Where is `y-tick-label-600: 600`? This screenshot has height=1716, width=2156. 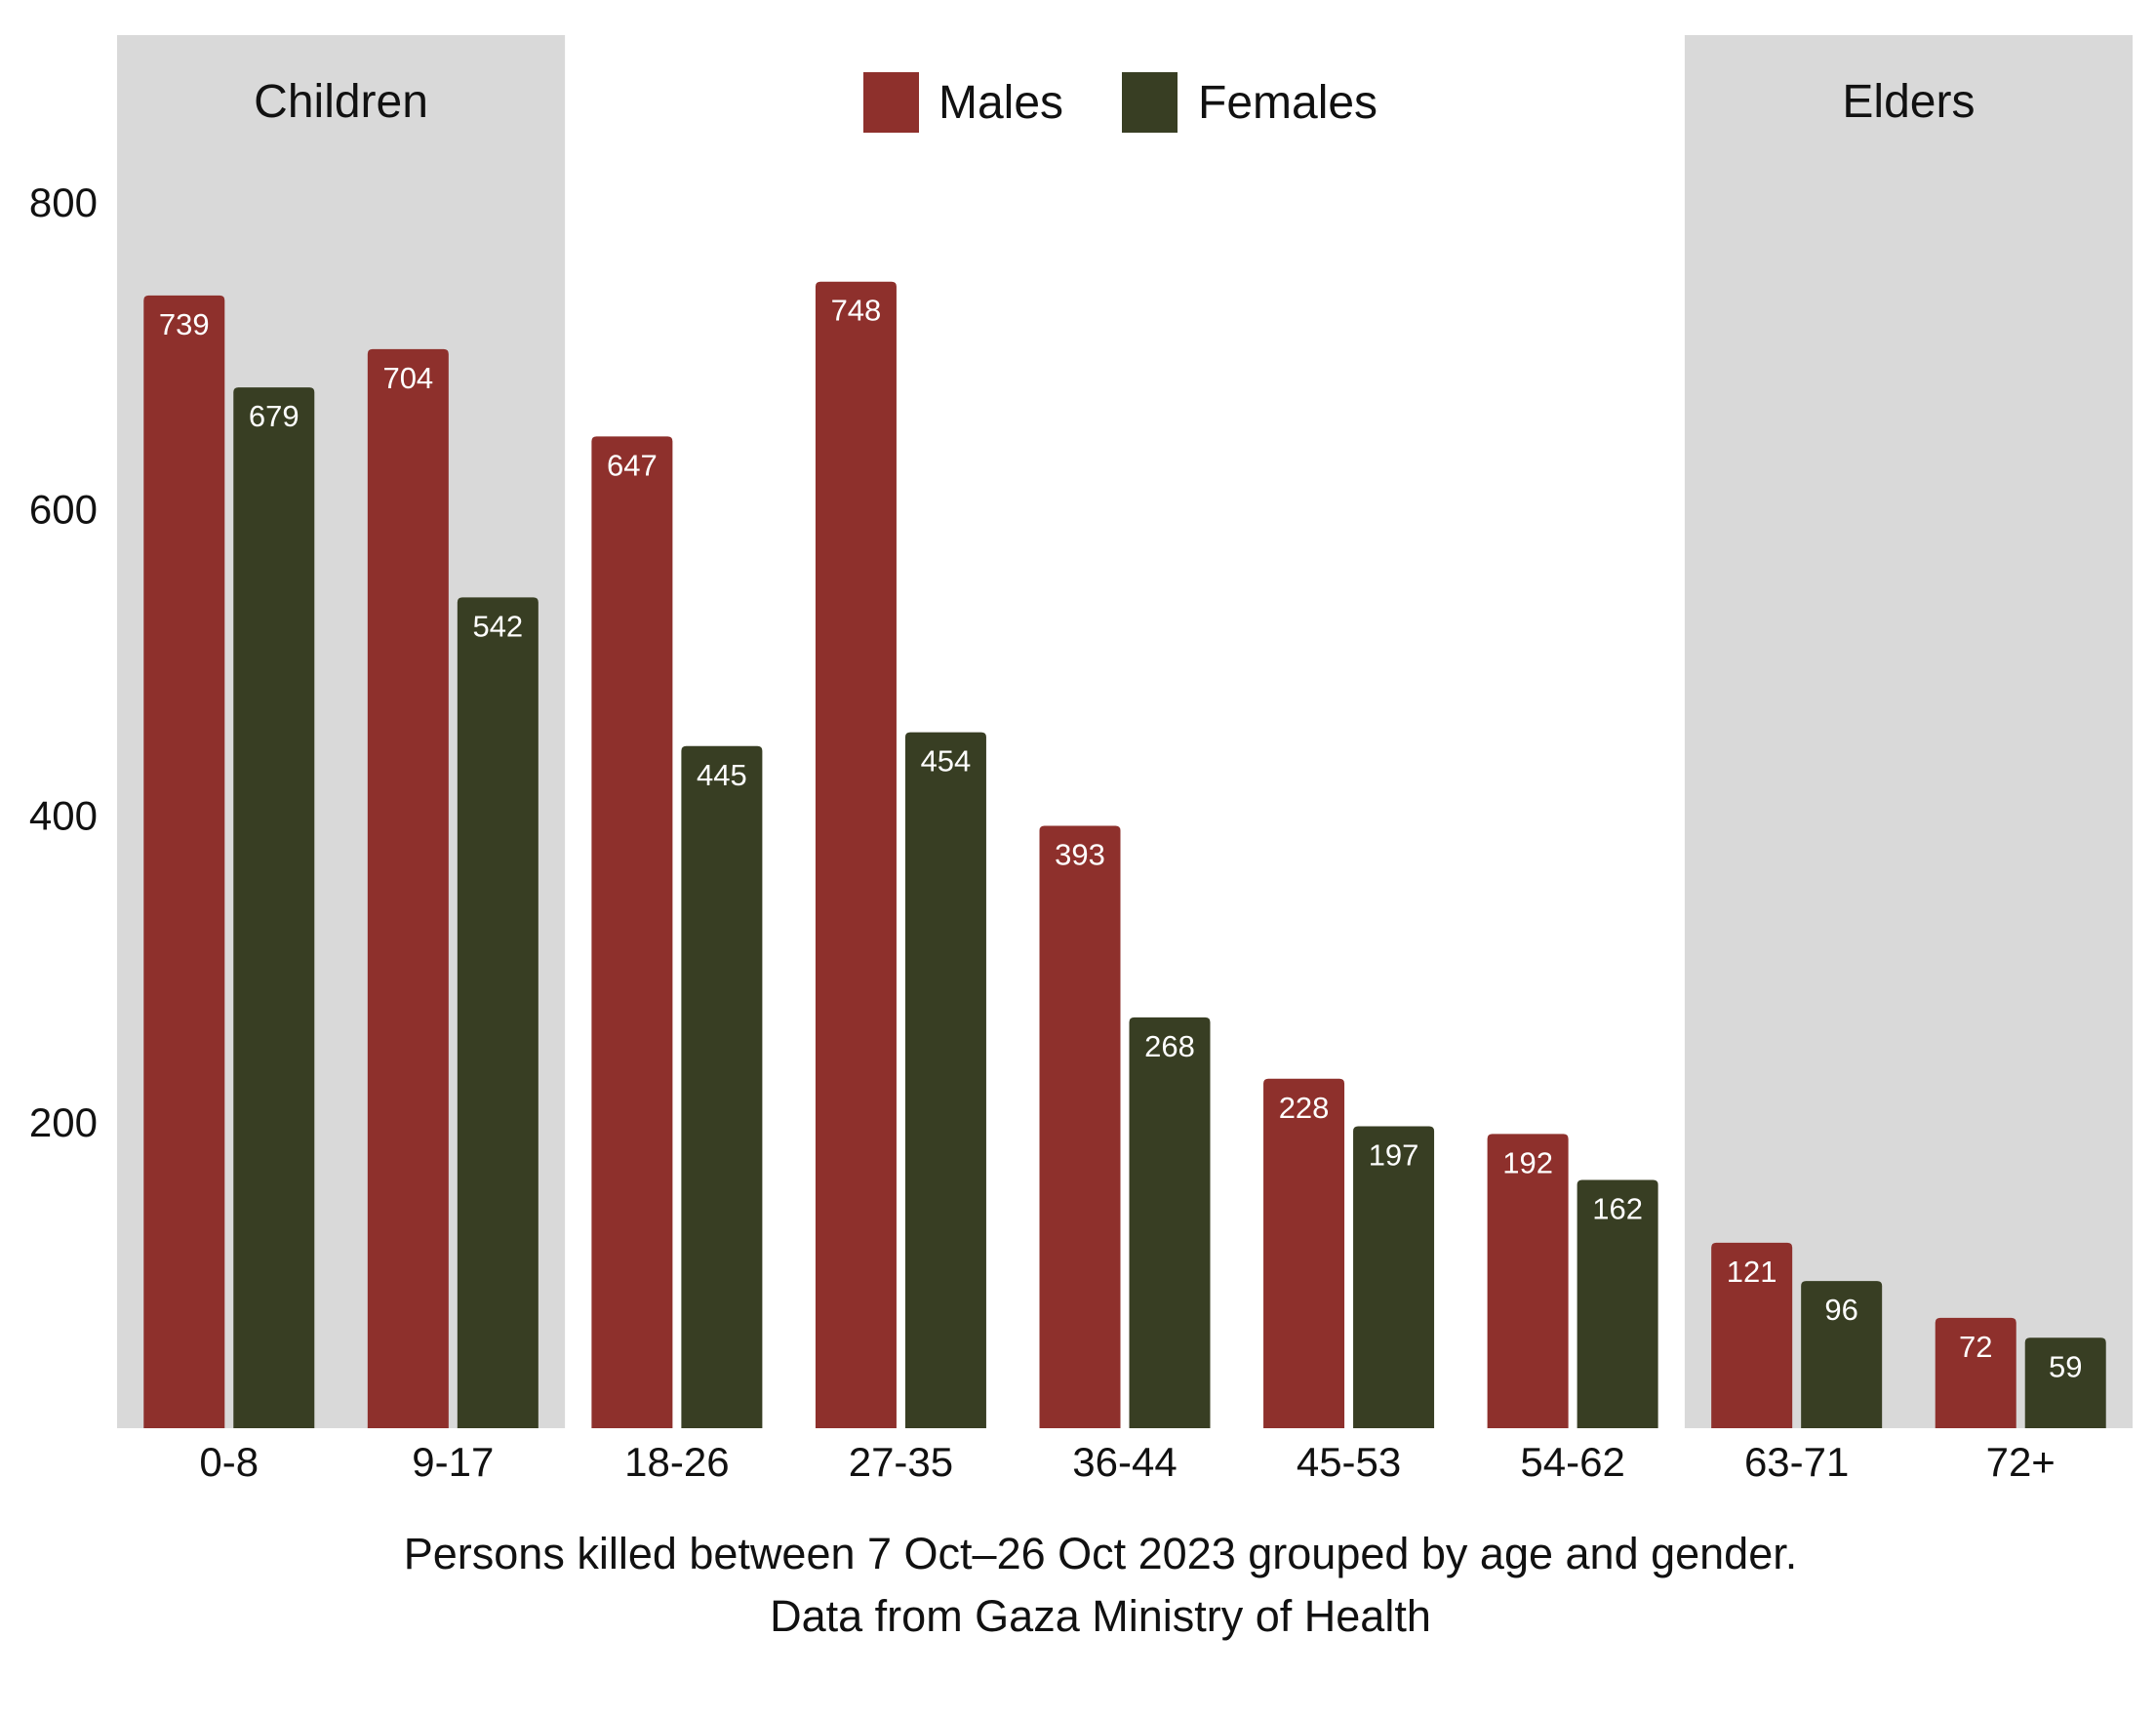 y-tick-label-600: 600 is located at coordinates (63, 509).